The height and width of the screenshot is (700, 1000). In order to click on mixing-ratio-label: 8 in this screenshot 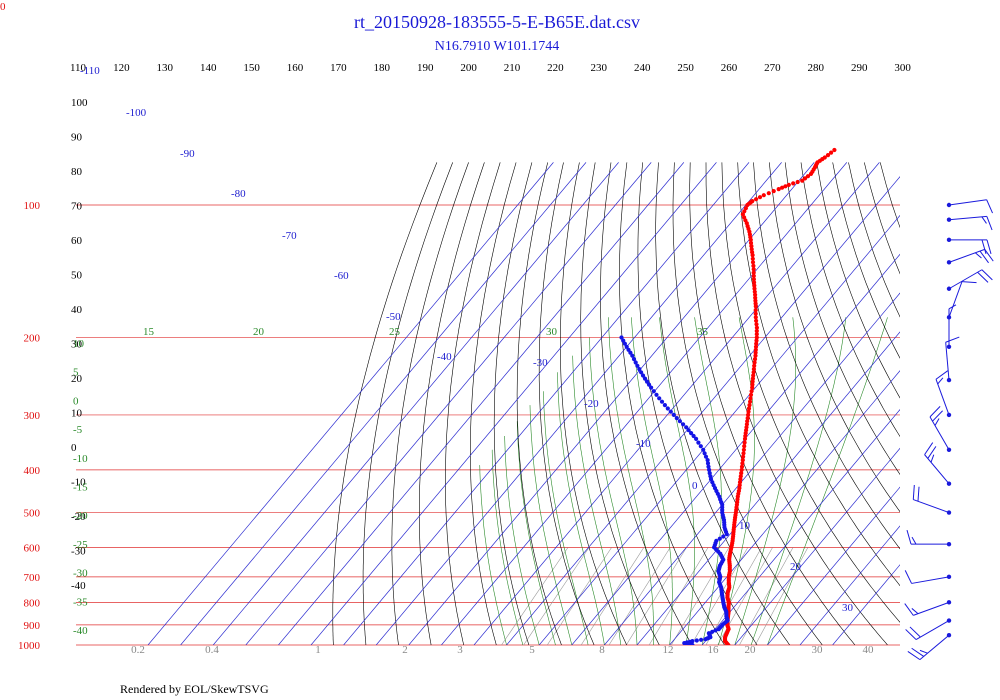, I will do `click(602, 650)`.